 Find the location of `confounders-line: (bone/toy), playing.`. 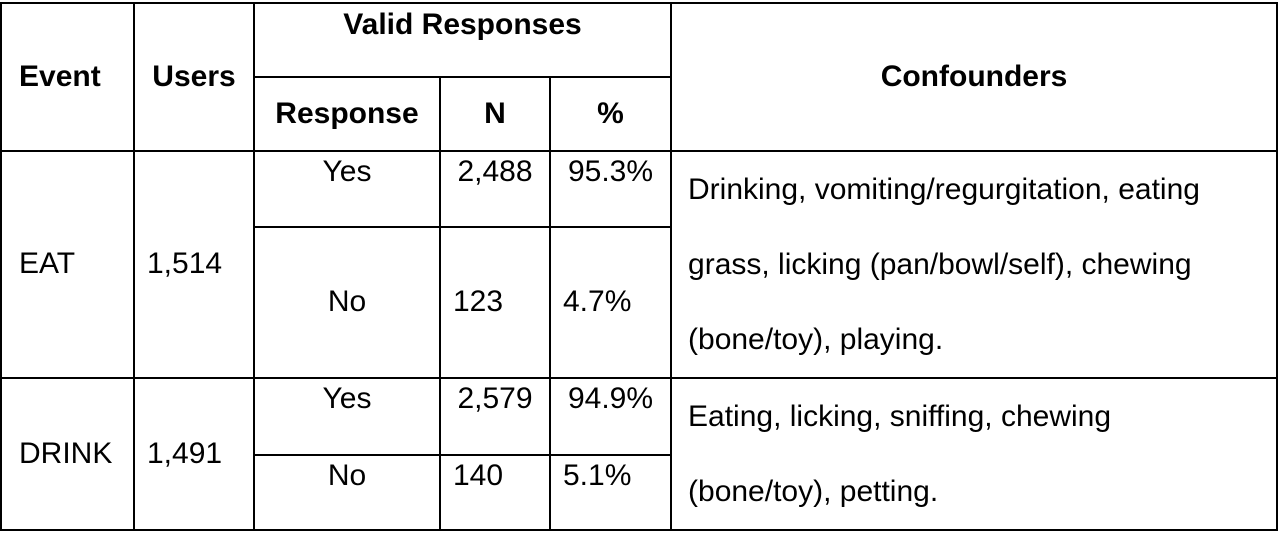

confounders-line: (bone/toy), playing. is located at coordinates (816, 339).